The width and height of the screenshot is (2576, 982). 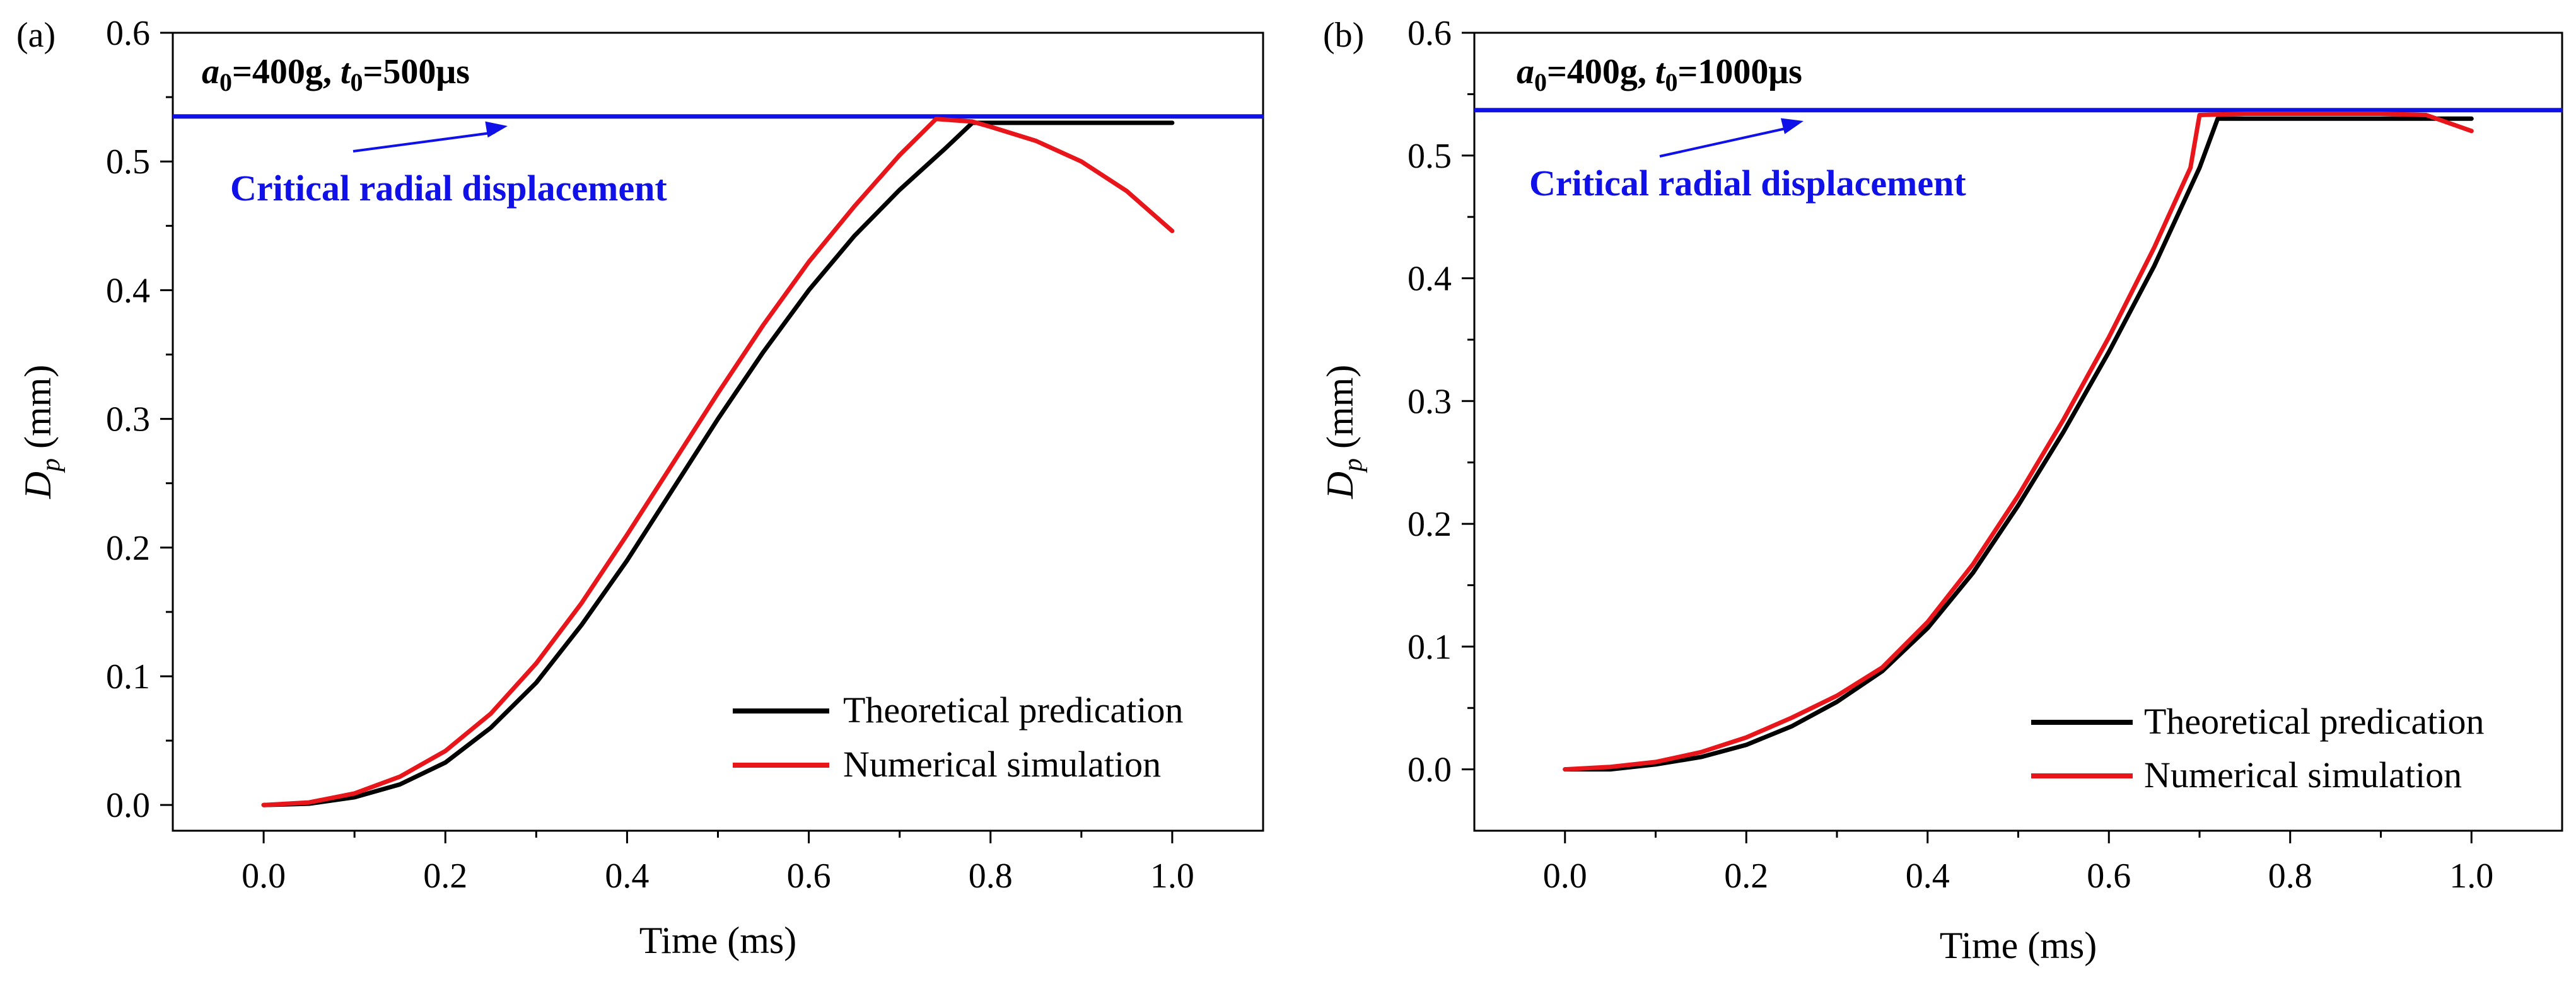 What do you see at coordinates (1344, 35) in the screenshot?
I see `panel-label: (b)` at bounding box center [1344, 35].